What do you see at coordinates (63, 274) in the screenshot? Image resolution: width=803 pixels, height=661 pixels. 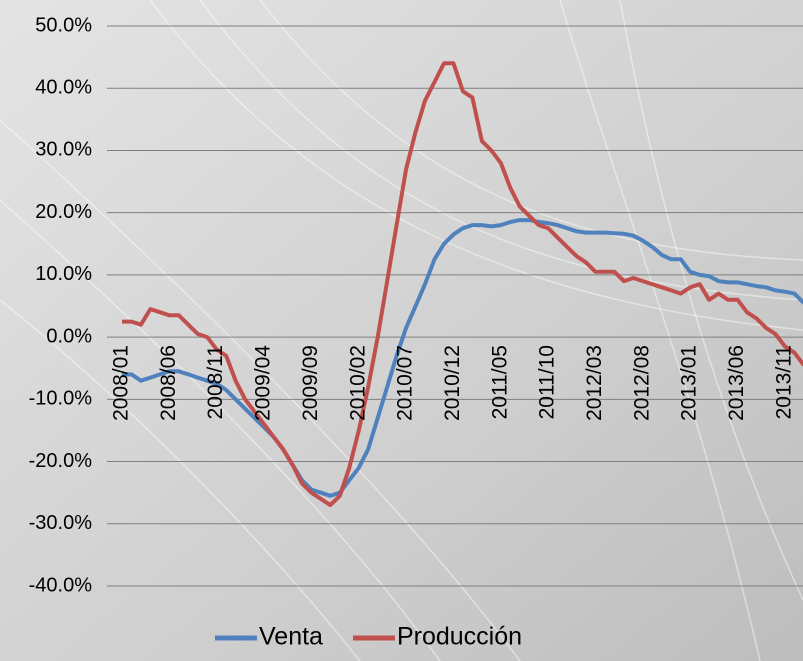 I see `y-tick-label: 10.0%` at bounding box center [63, 274].